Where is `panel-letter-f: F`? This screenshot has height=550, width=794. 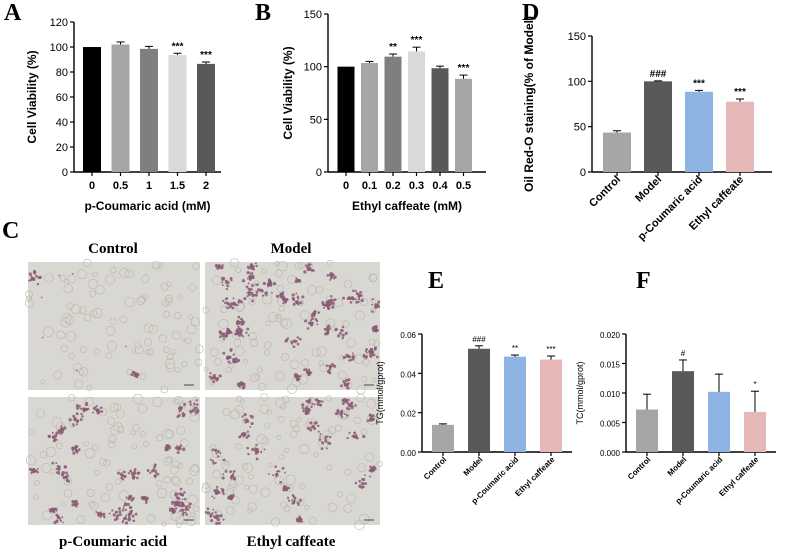
panel-letter-f: F is located at coordinates (643, 281).